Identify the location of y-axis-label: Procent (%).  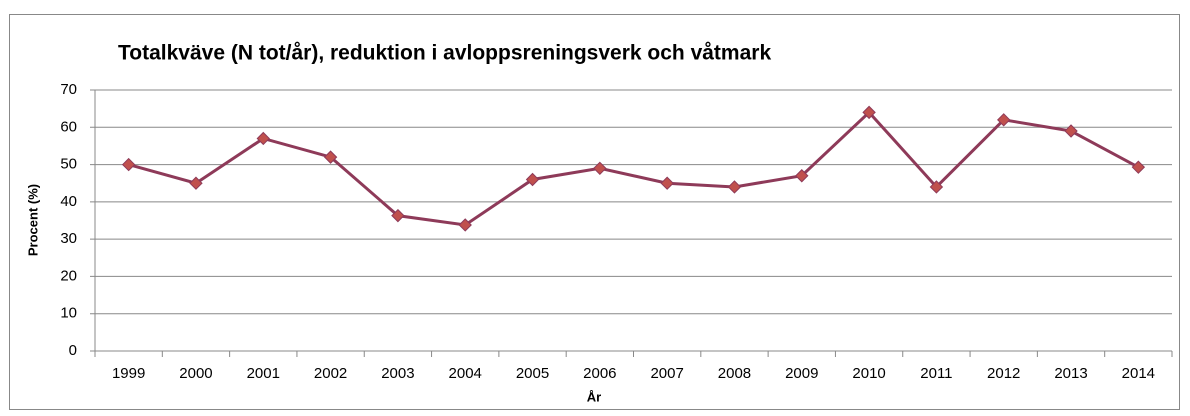
(32, 220).